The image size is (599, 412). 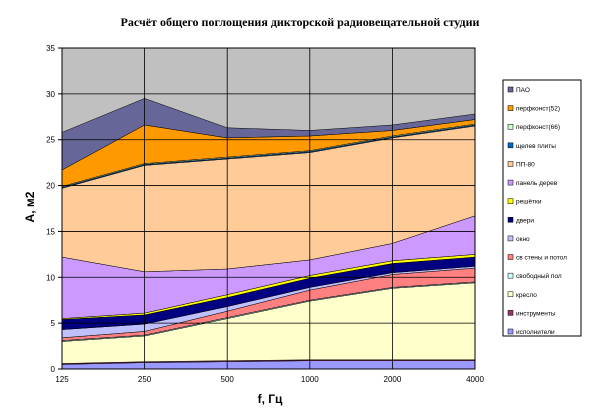 I want to click on legend-label-10: свободный пол, so click(x=539, y=276).